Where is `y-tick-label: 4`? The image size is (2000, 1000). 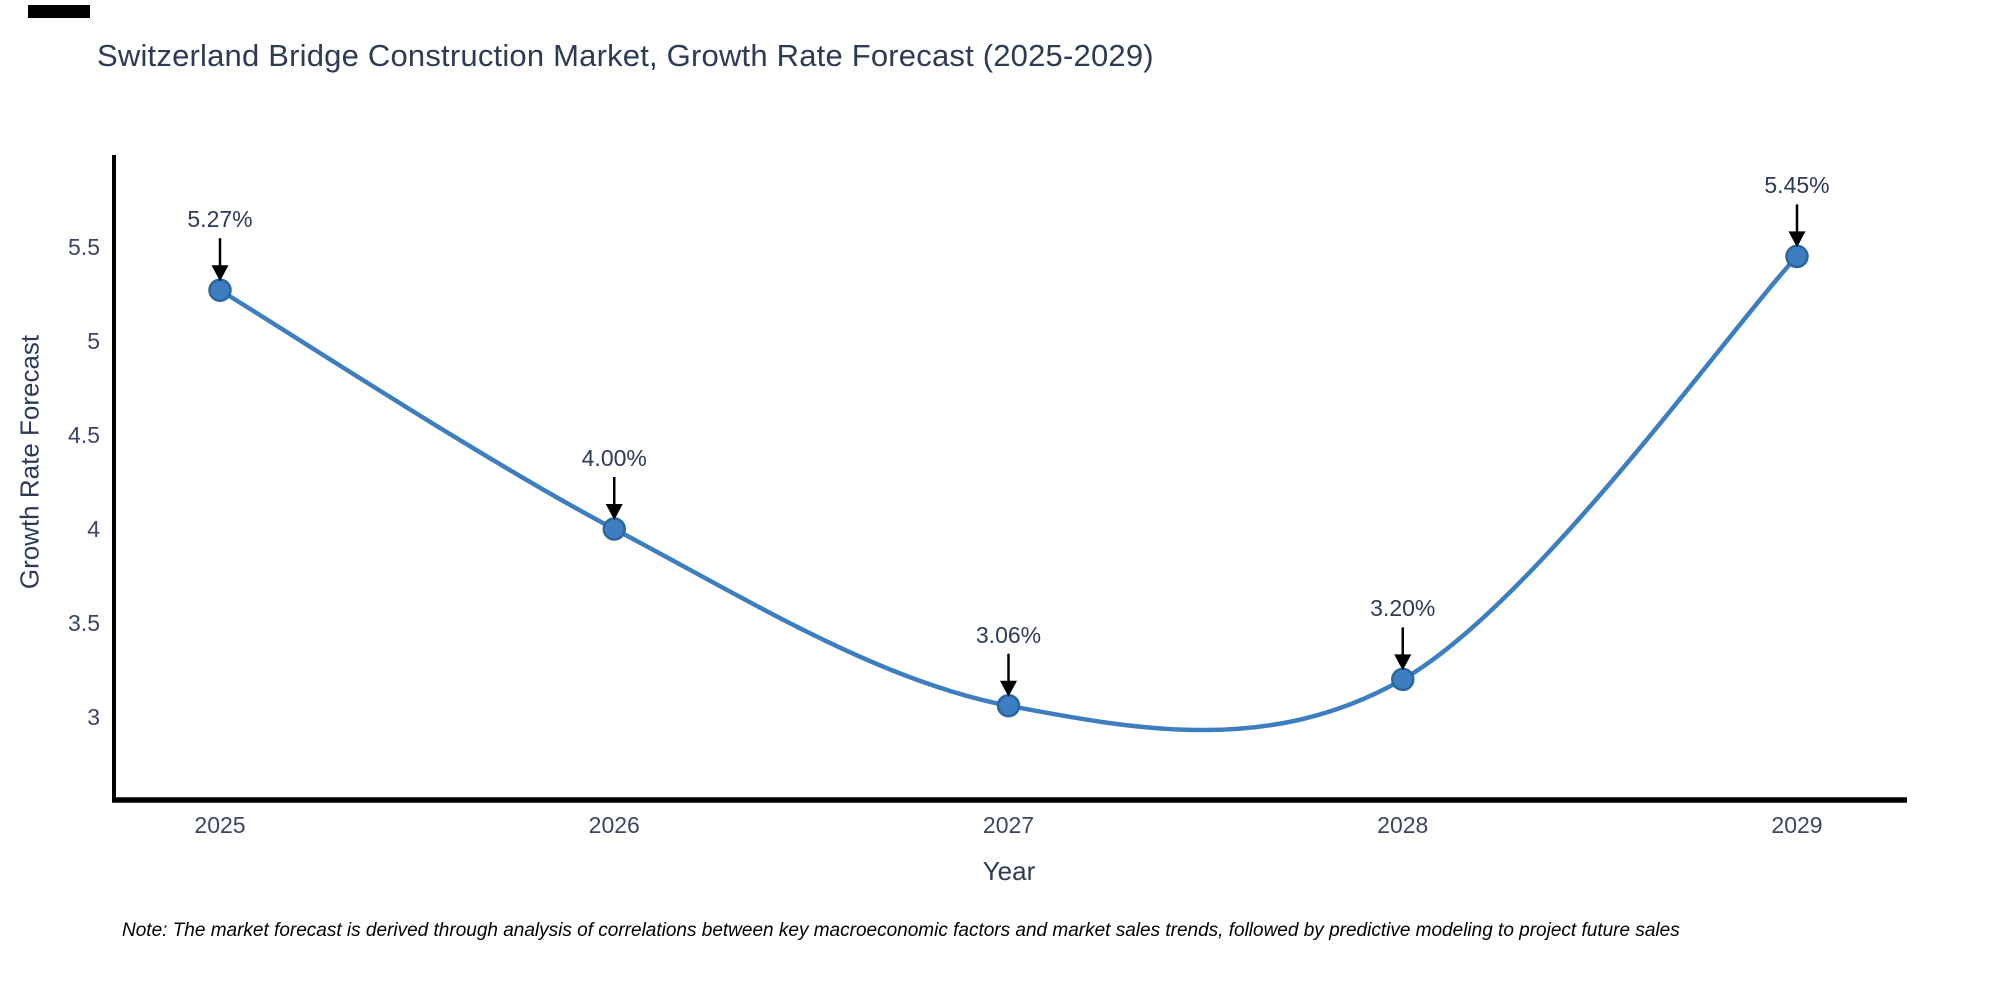 y-tick-label: 4 is located at coordinates (93, 529).